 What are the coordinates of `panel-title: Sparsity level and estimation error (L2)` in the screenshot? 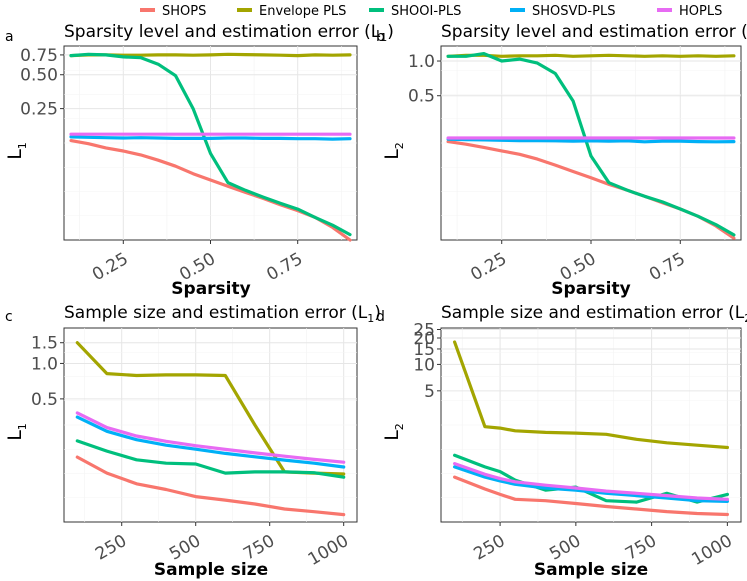 It's located at (594, 33).